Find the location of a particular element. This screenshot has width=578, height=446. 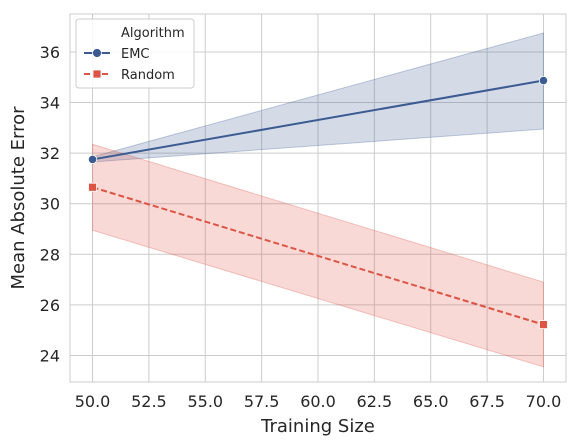

x-axis-label: Training Size is located at coordinates (317, 426).